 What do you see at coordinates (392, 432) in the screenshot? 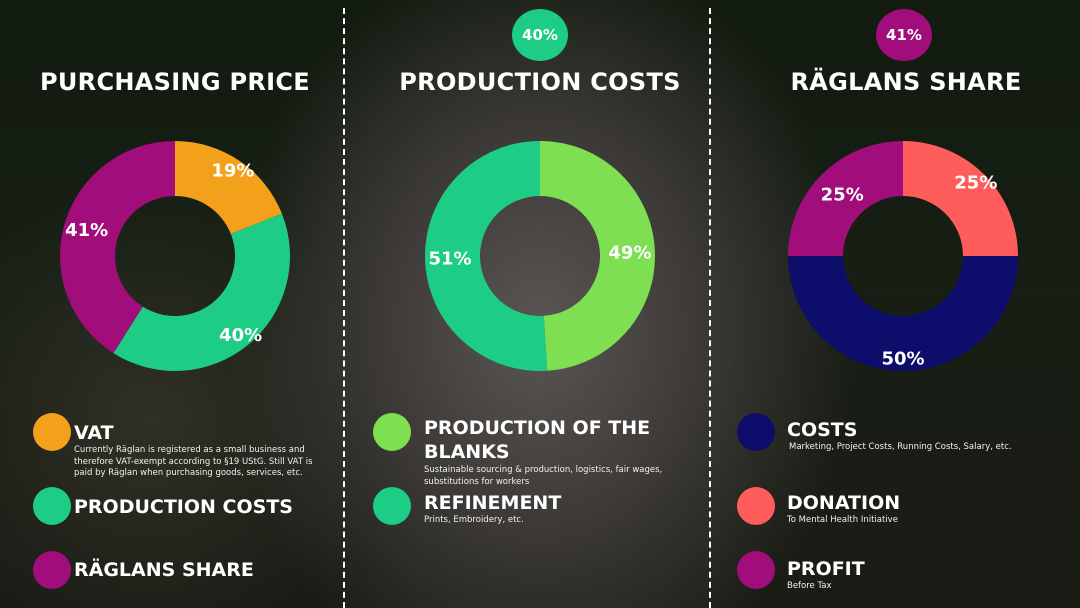
I see `production-blanks-legend-swatch` at bounding box center [392, 432].